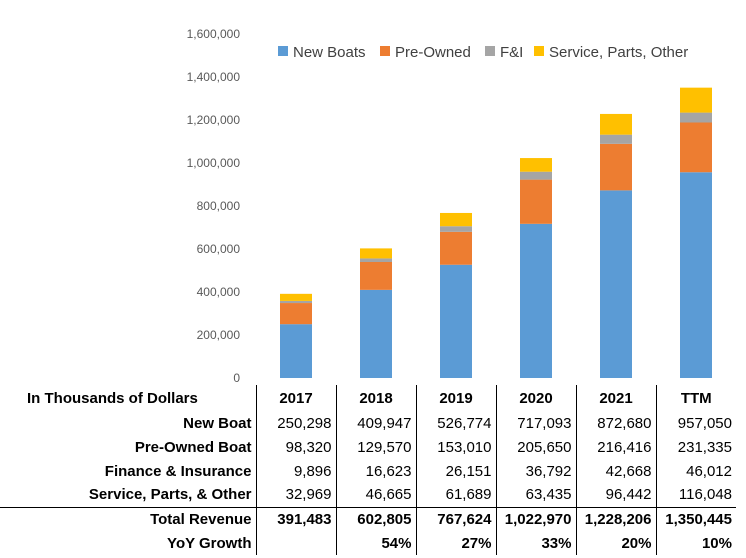 The width and height of the screenshot is (746, 558). What do you see at coordinates (219, 335) in the screenshot?
I see `y-tick-label: 200,000` at bounding box center [219, 335].